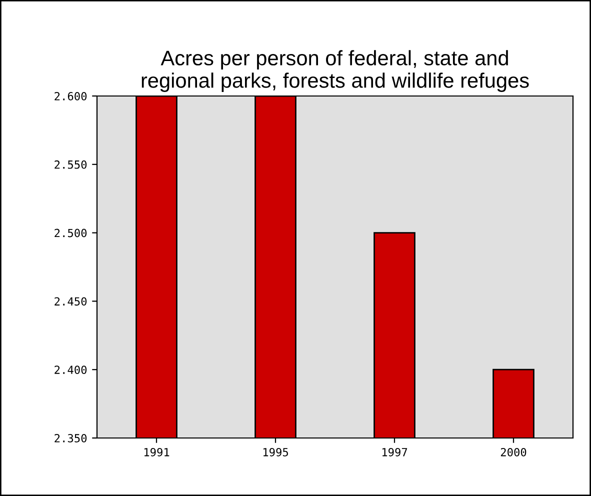 The height and width of the screenshot is (496, 591). Describe the element at coordinates (513, 452) in the screenshot. I see `x-tick-label: 2000` at that location.